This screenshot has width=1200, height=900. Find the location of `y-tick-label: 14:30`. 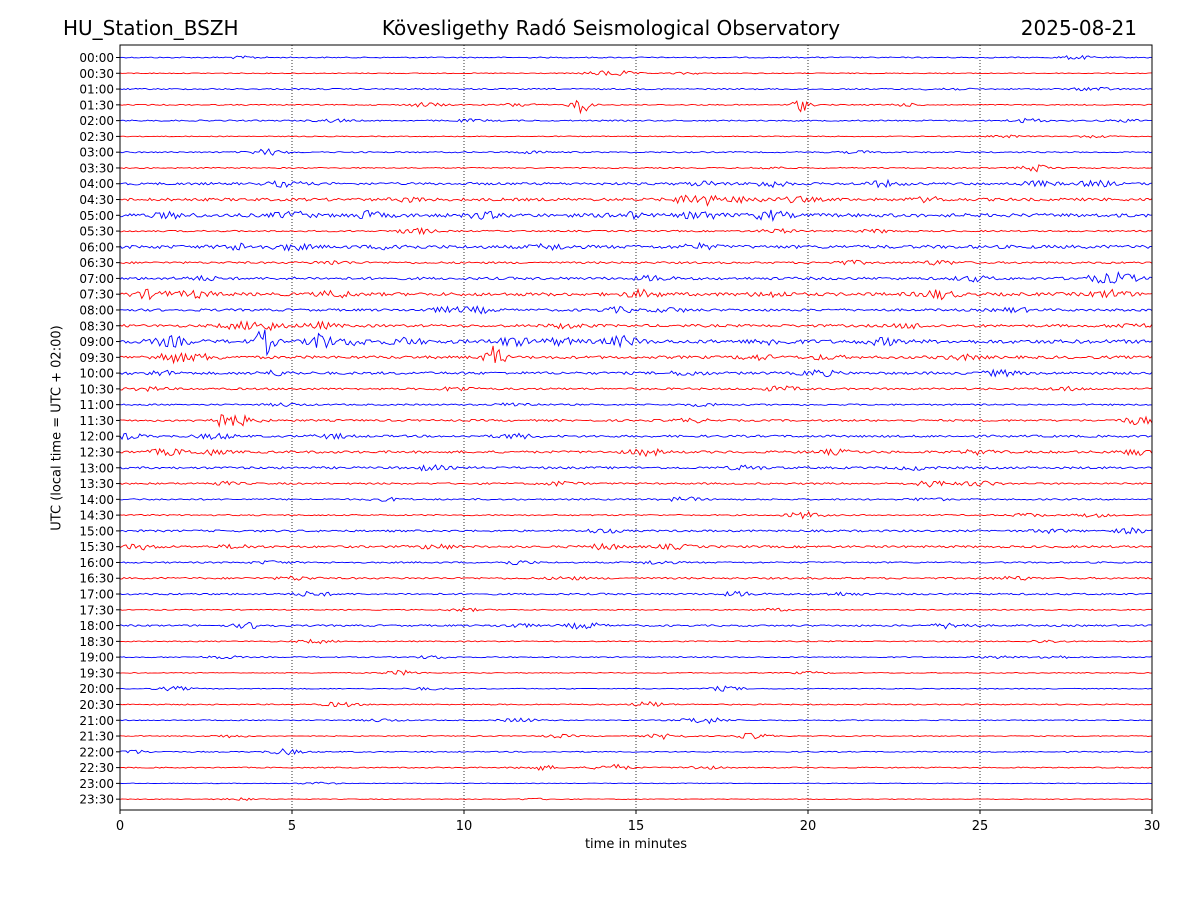

y-tick-label: 14:30 is located at coordinates (96, 516).